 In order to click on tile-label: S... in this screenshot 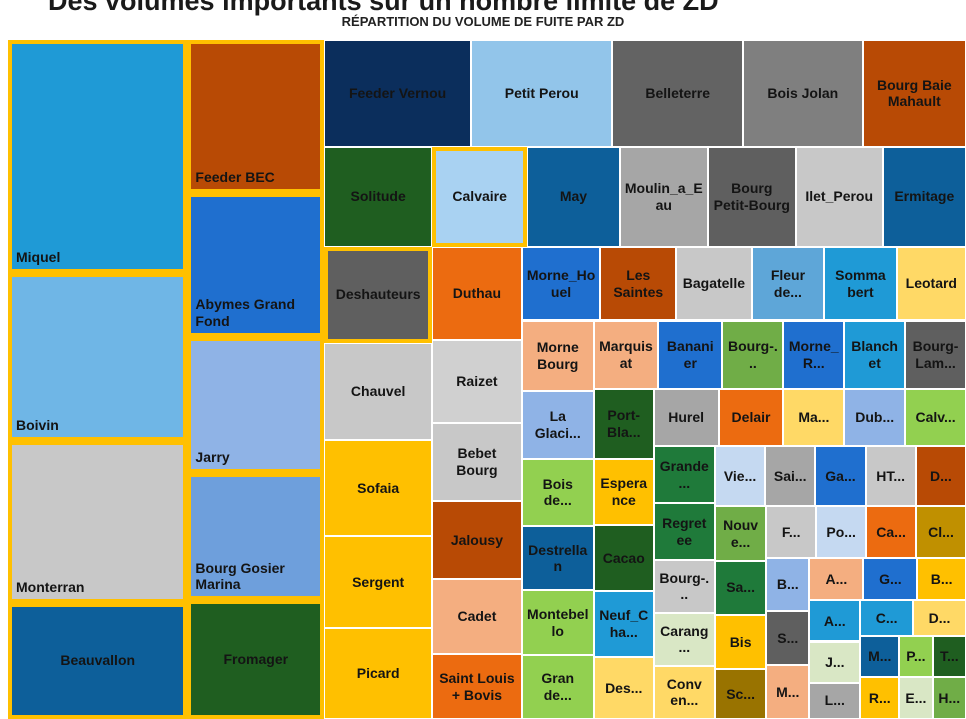, I will do `click(788, 637)`.